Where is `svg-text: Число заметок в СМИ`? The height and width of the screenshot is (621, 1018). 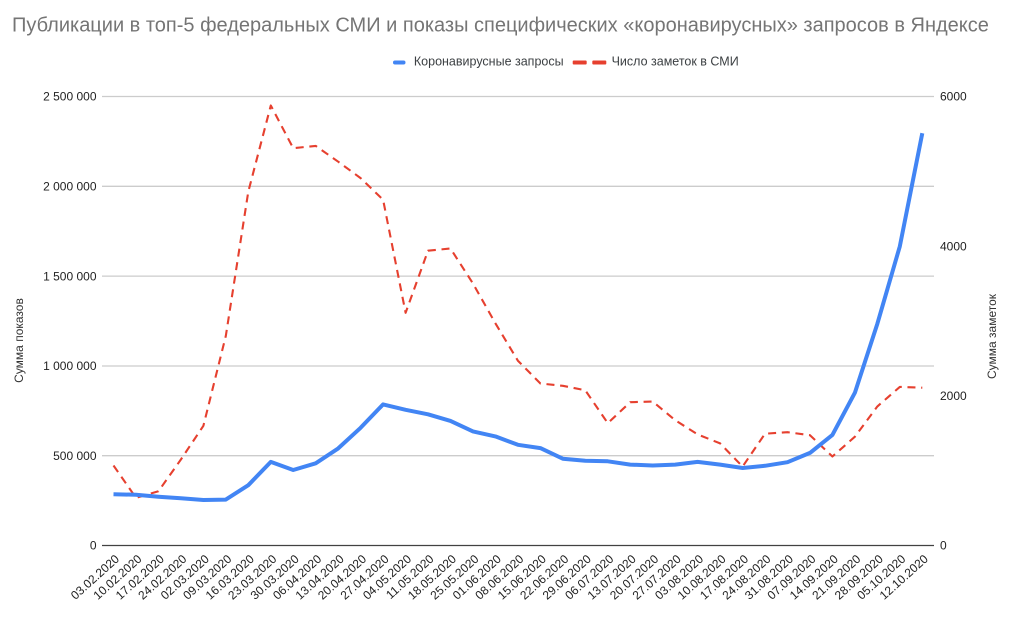
svg-text: Число заметок в СМИ is located at coordinates (675, 62).